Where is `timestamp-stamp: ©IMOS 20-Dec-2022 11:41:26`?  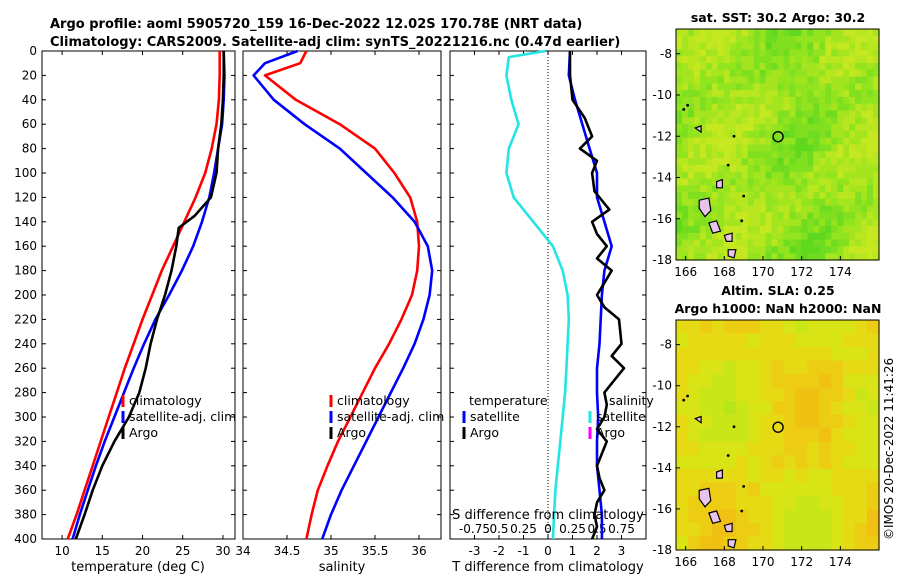
timestamp-stamp: ©IMOS 20-Dec-2022 11:41:26 is located at coordinates (889, 449).